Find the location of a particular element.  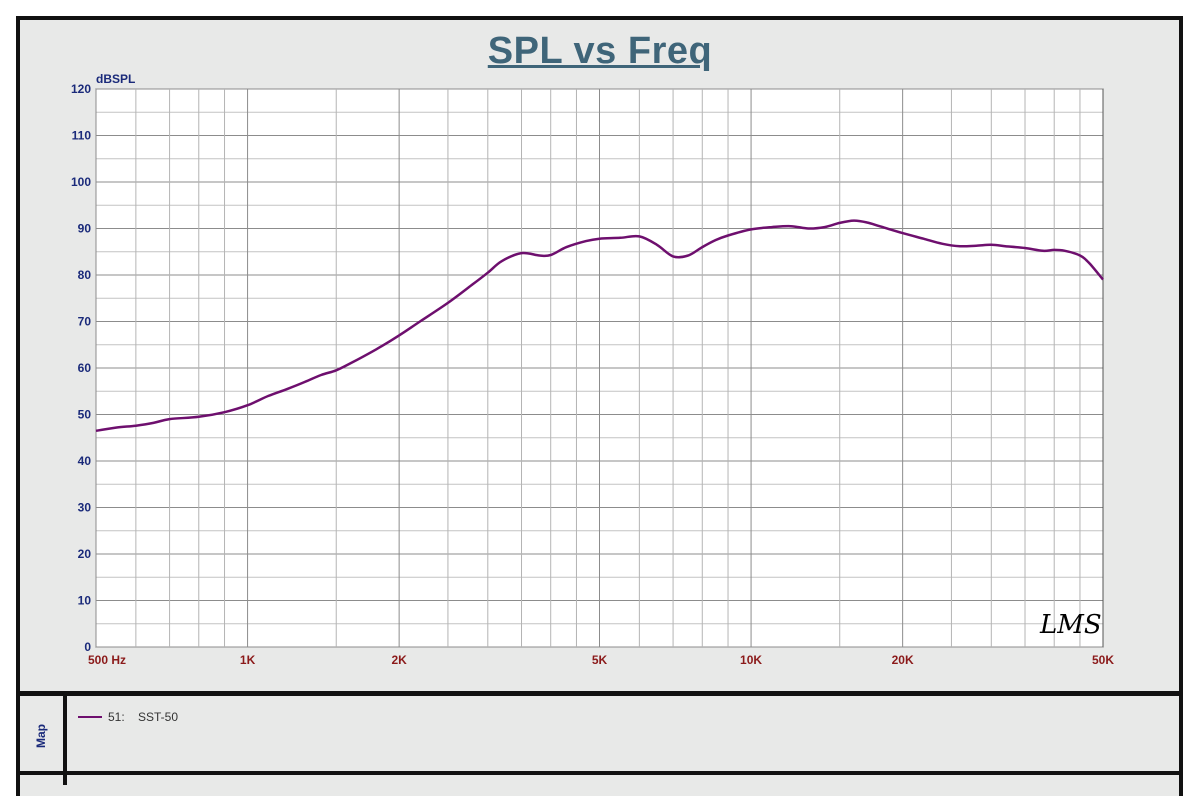

x-tick-label: 1K is located at coordinates (248, 660).